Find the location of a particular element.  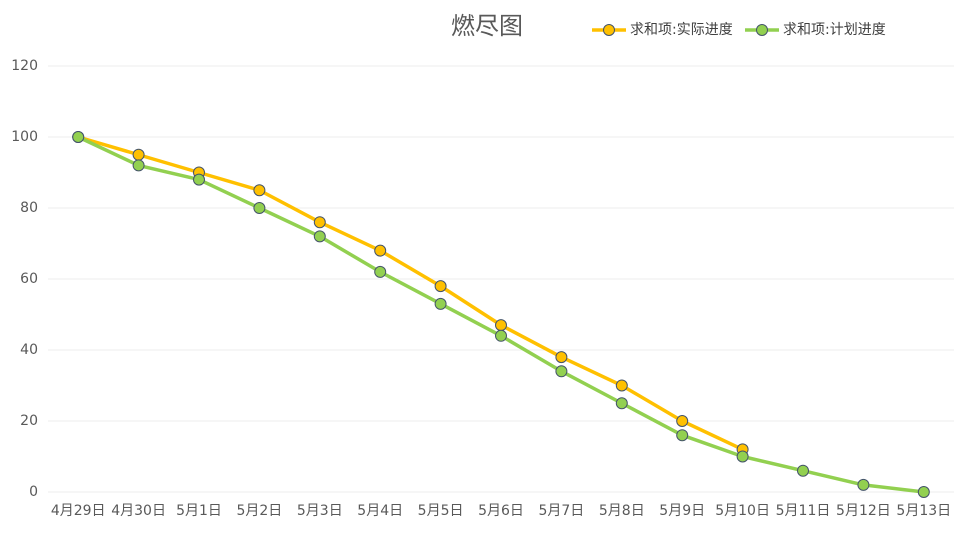

x-tick-label: 5月4日 is located at coordinates (380, 511).